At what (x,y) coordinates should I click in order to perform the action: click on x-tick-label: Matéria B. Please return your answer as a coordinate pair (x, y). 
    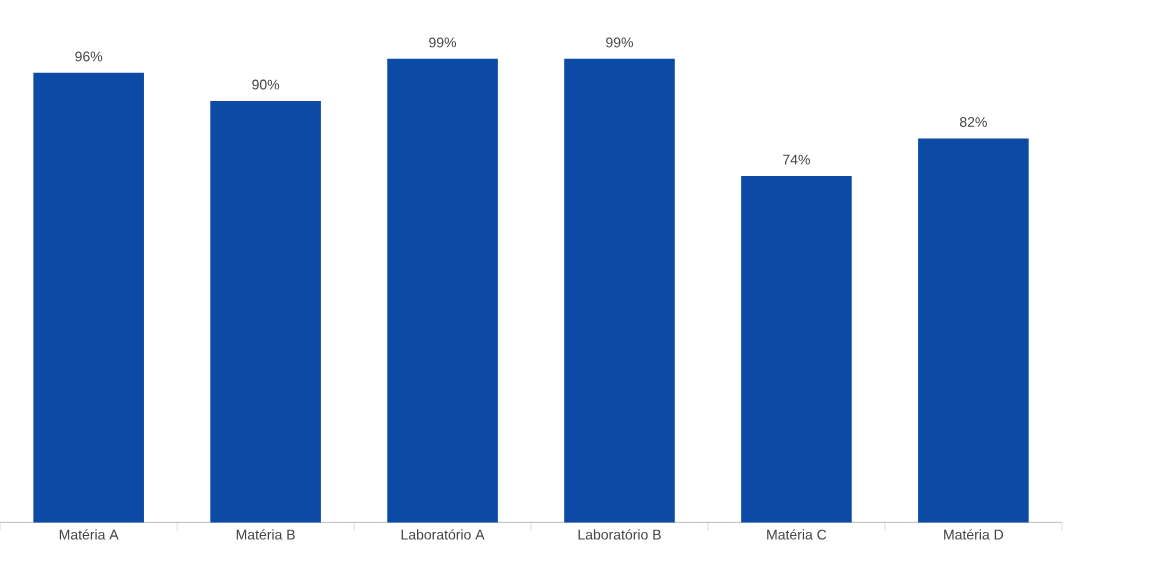
    Looking at the image, I should click on (265, 534).